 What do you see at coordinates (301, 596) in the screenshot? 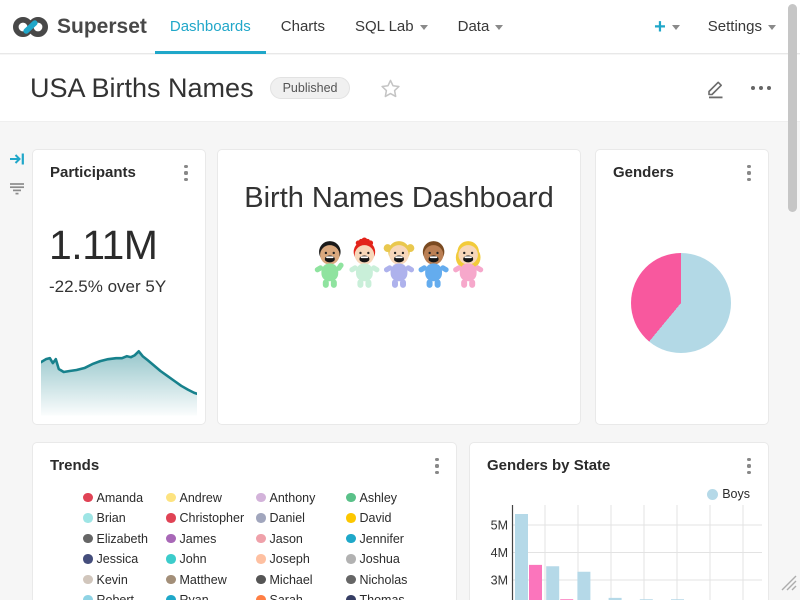
I see `legend-item: Sarah` at bounding box center [301, 596].